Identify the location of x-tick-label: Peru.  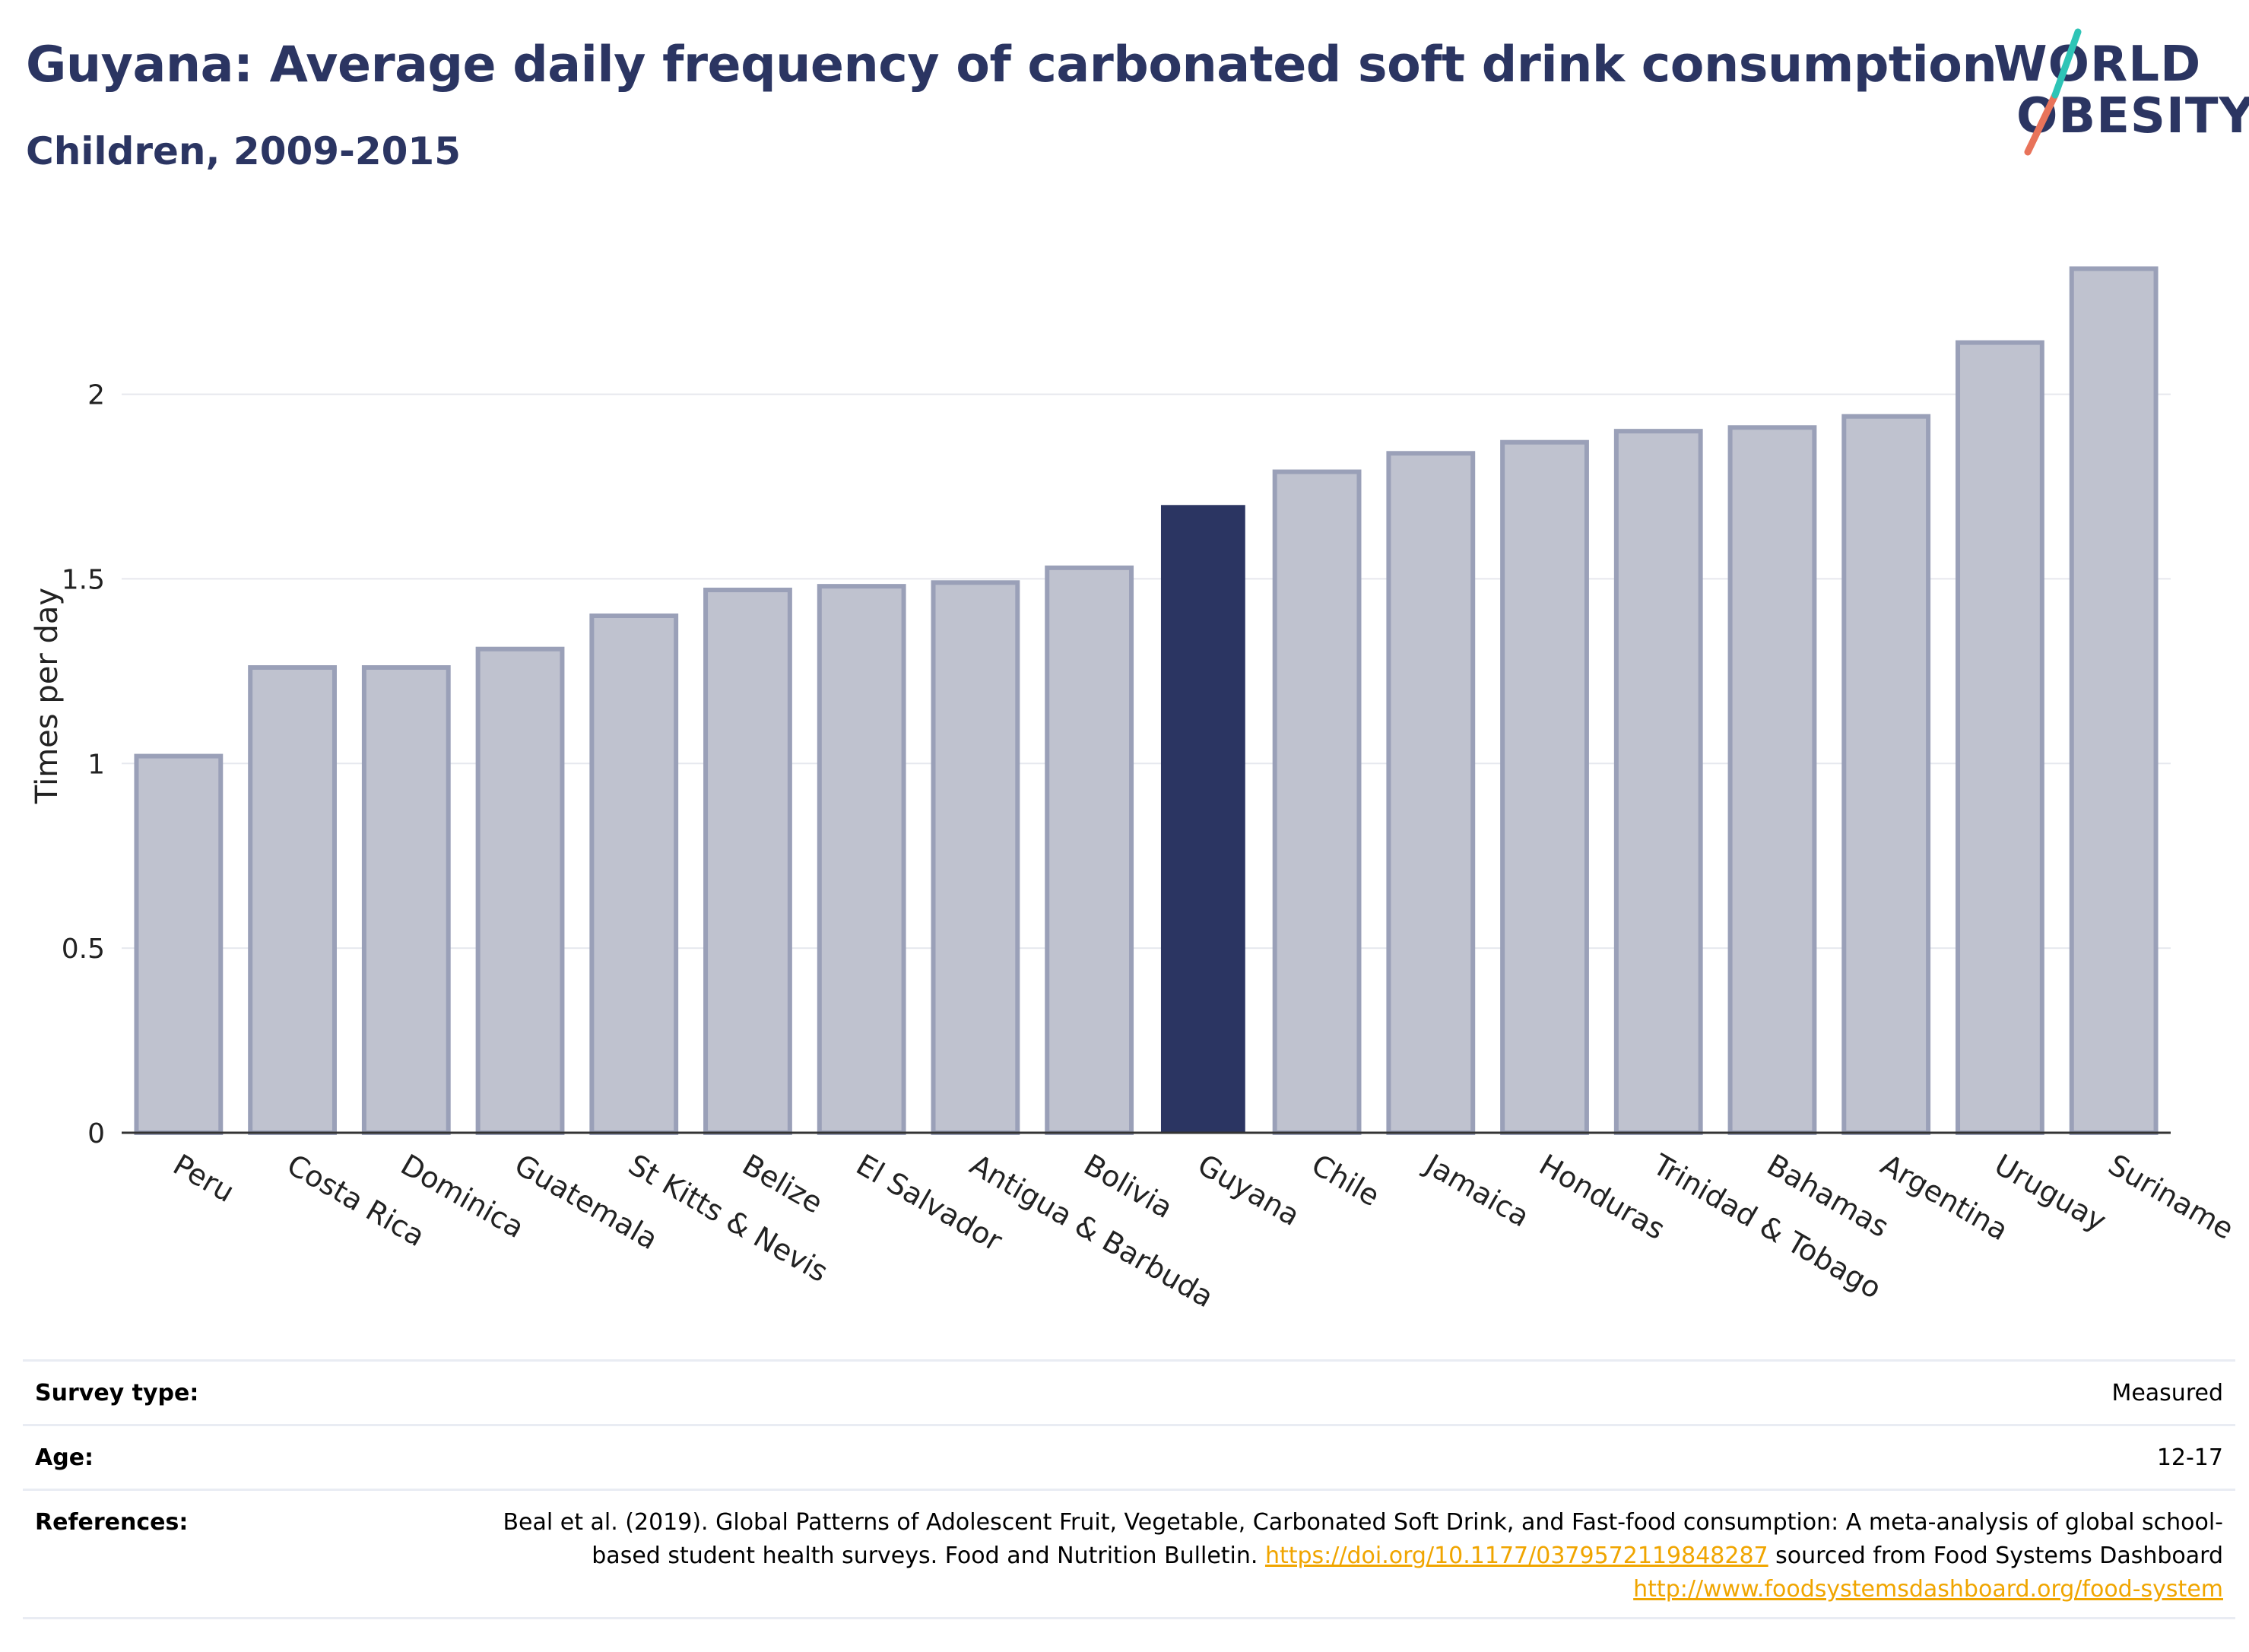
(203, 1178).